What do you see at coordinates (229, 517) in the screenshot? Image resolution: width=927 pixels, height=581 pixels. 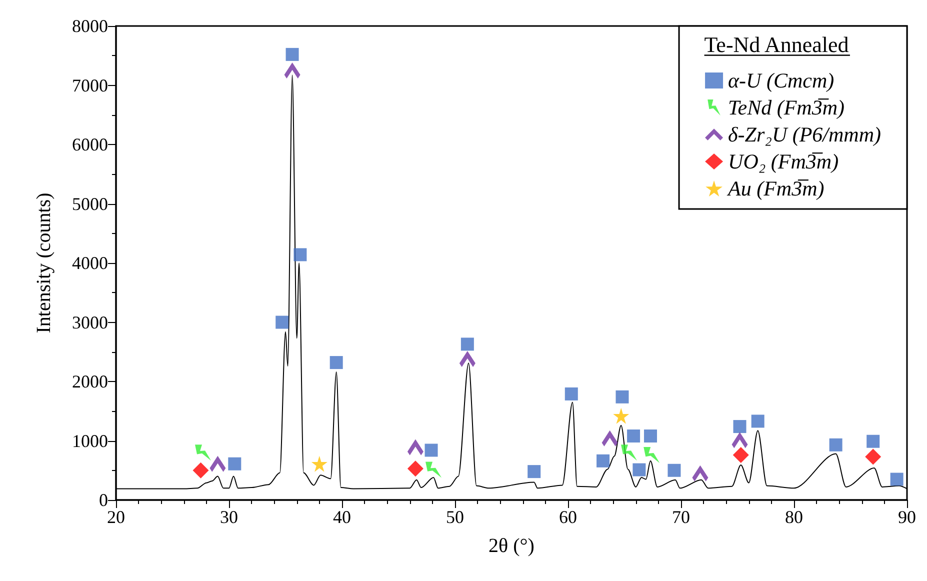 I see `x-tick-label: 30` at bounding box center [229, 517].